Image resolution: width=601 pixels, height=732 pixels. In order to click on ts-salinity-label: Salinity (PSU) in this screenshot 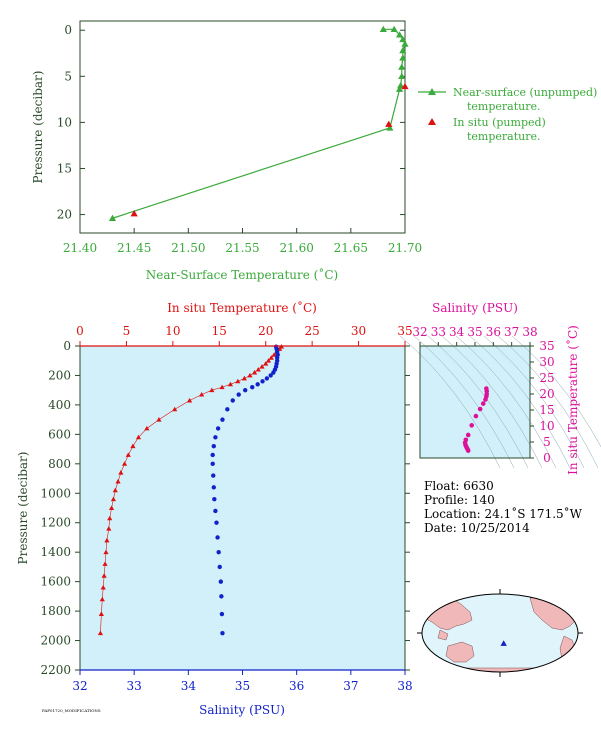, I will do `click(475, 308)`.